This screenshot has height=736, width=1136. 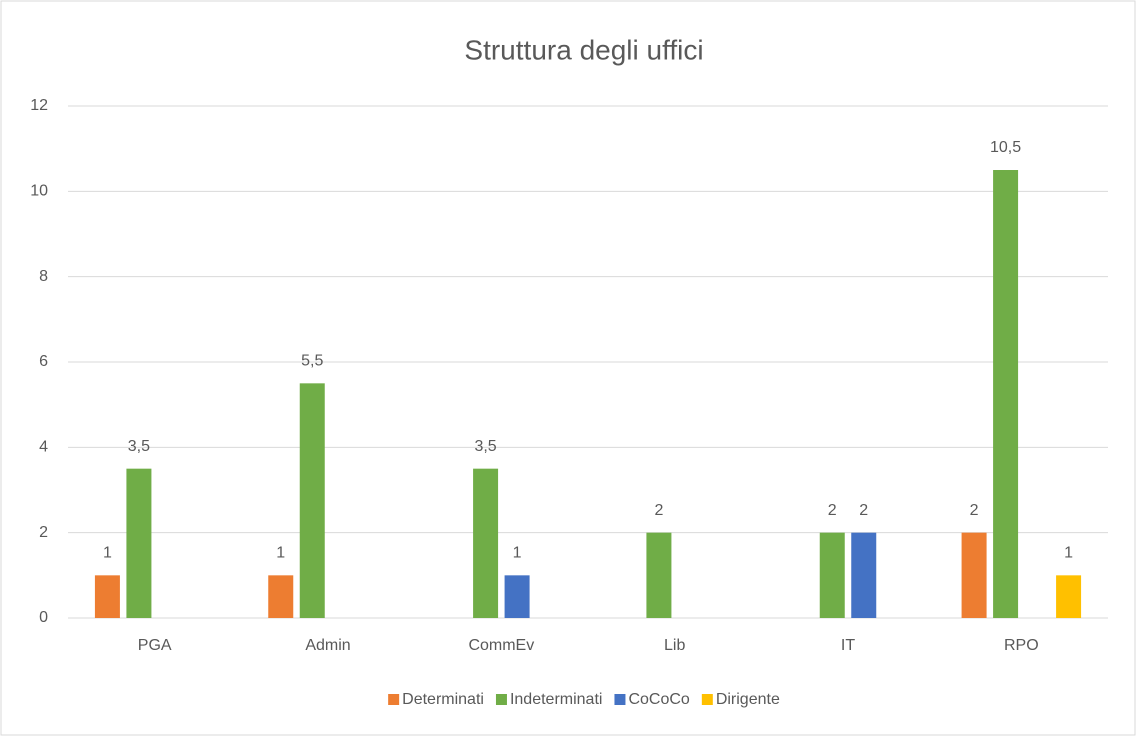 What do you see at coordinates (327, 645) in the screenshot?
I see `x-tick-label: Admin` at bounding box center [327, 645].